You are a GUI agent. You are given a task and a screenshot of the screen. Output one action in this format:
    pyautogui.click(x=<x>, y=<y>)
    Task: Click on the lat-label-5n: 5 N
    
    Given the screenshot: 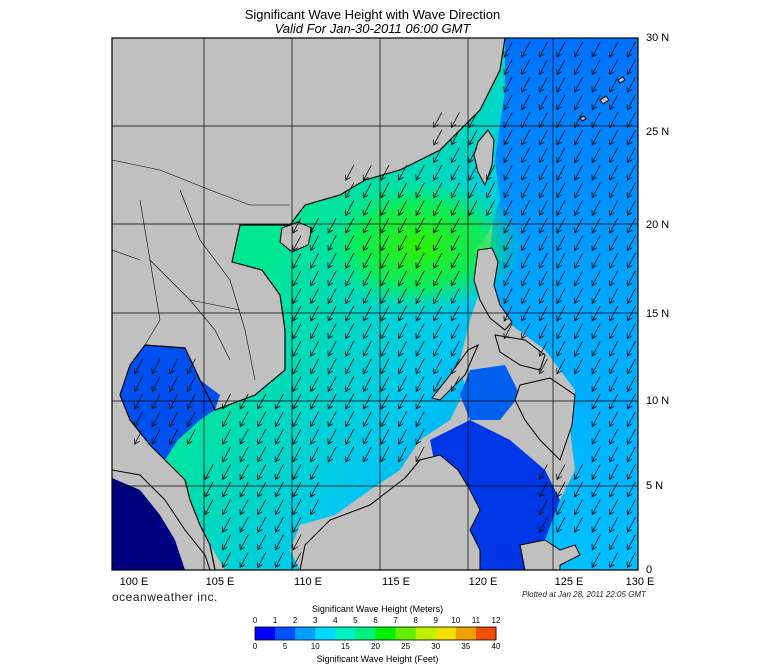 What is the action you would take?
    pyautogui.click(x=655, y=486)
    